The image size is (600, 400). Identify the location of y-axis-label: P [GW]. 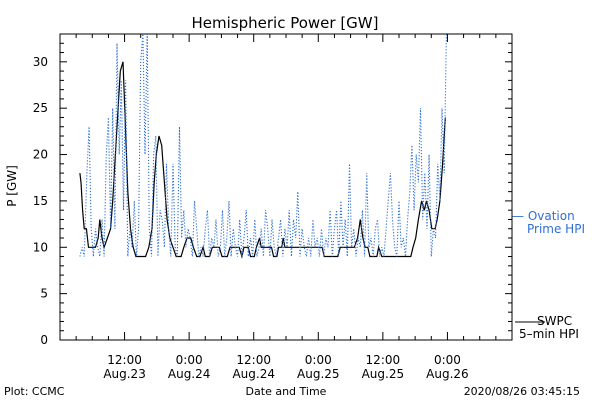
(12, 186).